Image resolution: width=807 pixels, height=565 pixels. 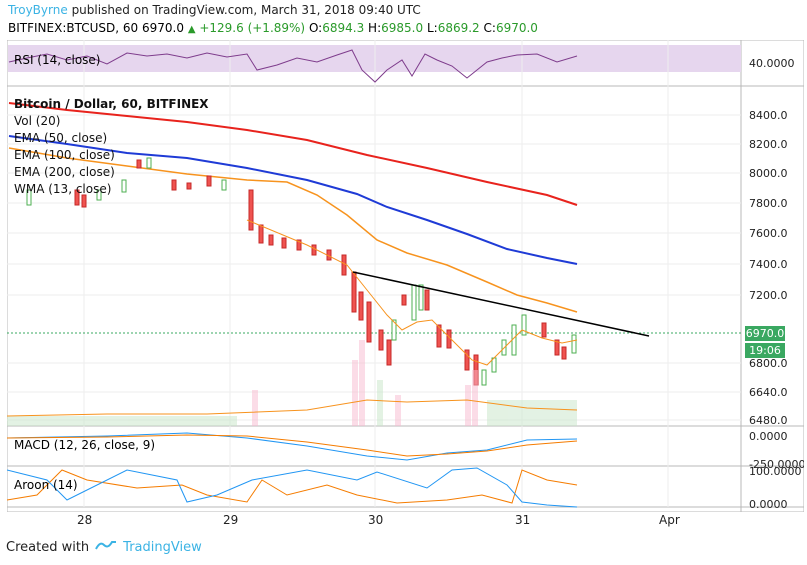 What do you see at coordinates (776, 464) in the screenshot?
I see `macd-axis-label: -250.0000` at bounding box center [776, 464].